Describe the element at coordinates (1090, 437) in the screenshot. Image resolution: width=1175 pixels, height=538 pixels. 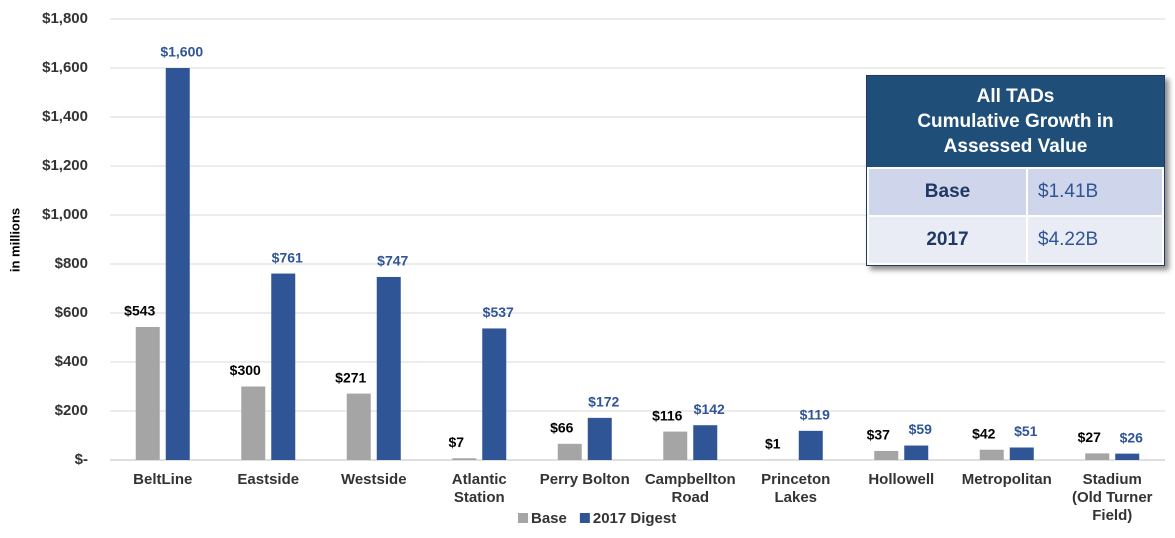
I see `data-label: $27` at that location.